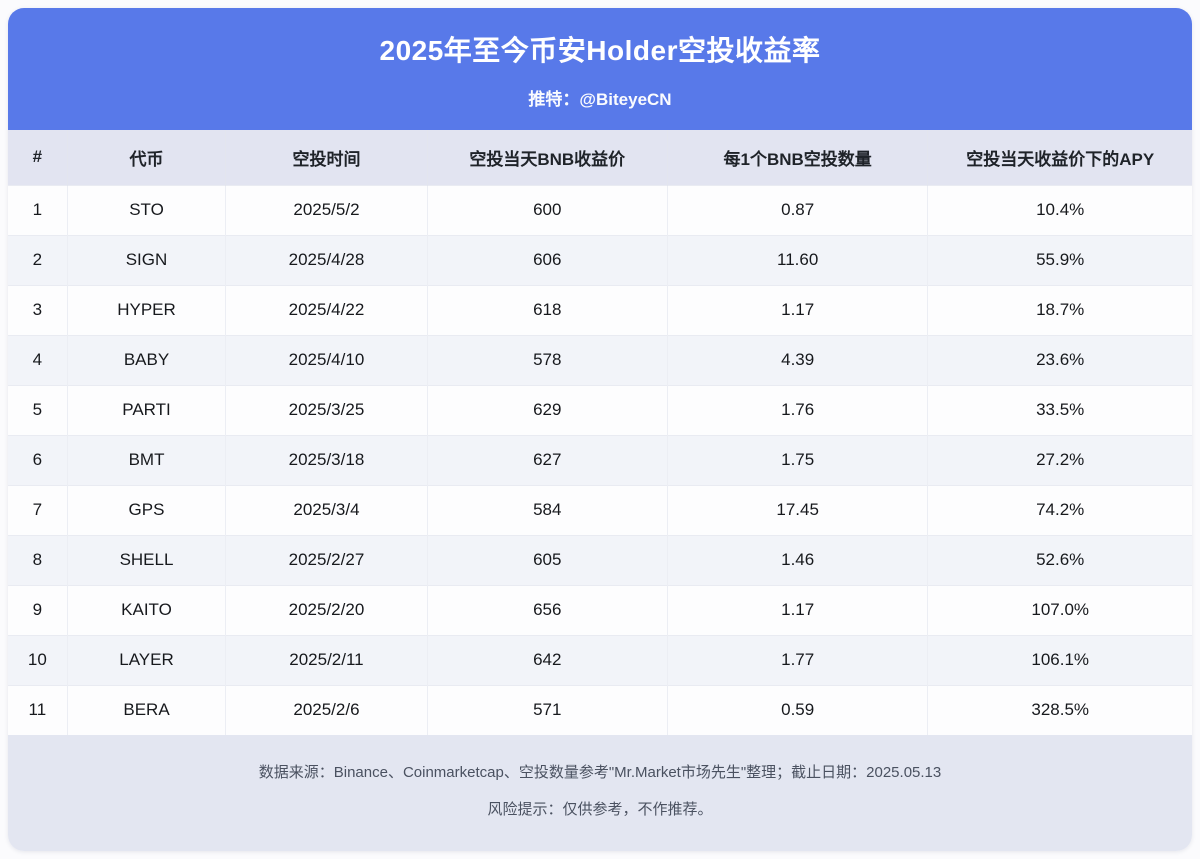  What do you see at coordinates (600, 50) in the screenshot?
I see `page-title: 2025年至今币安Holder空投收益率` at bounding box center [600, 50].